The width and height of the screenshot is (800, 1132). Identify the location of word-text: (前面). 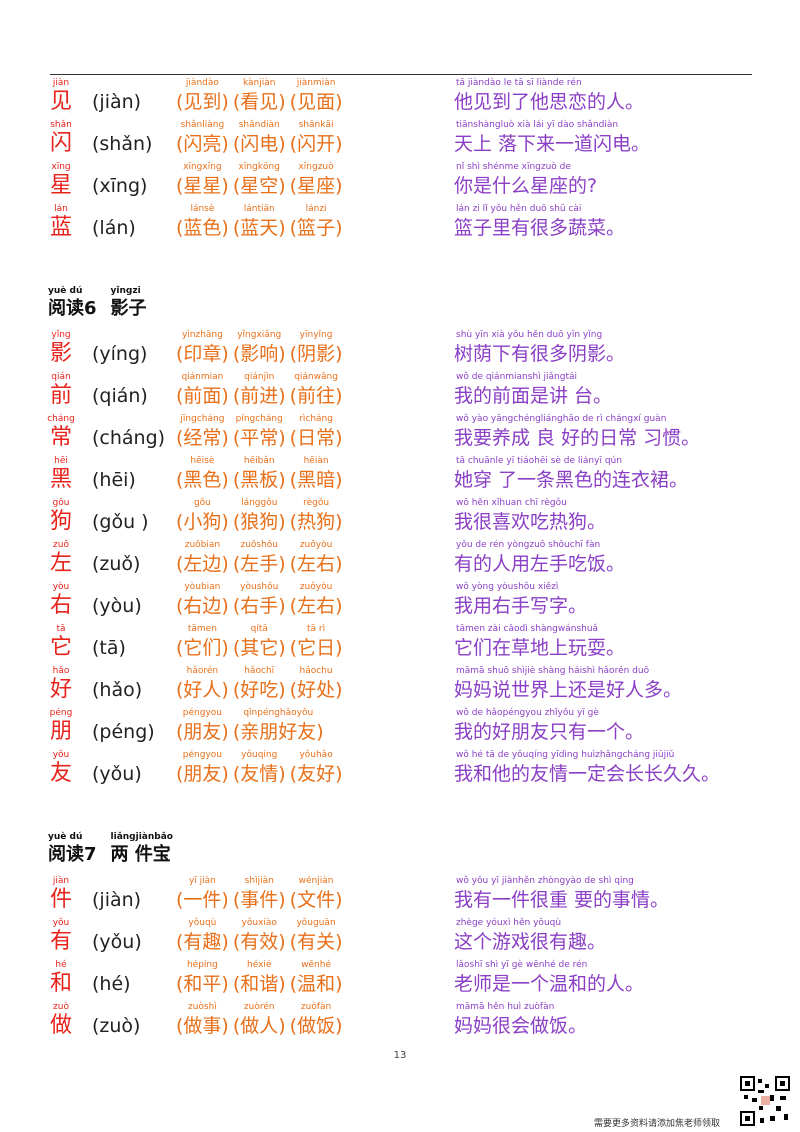
(202, 396).